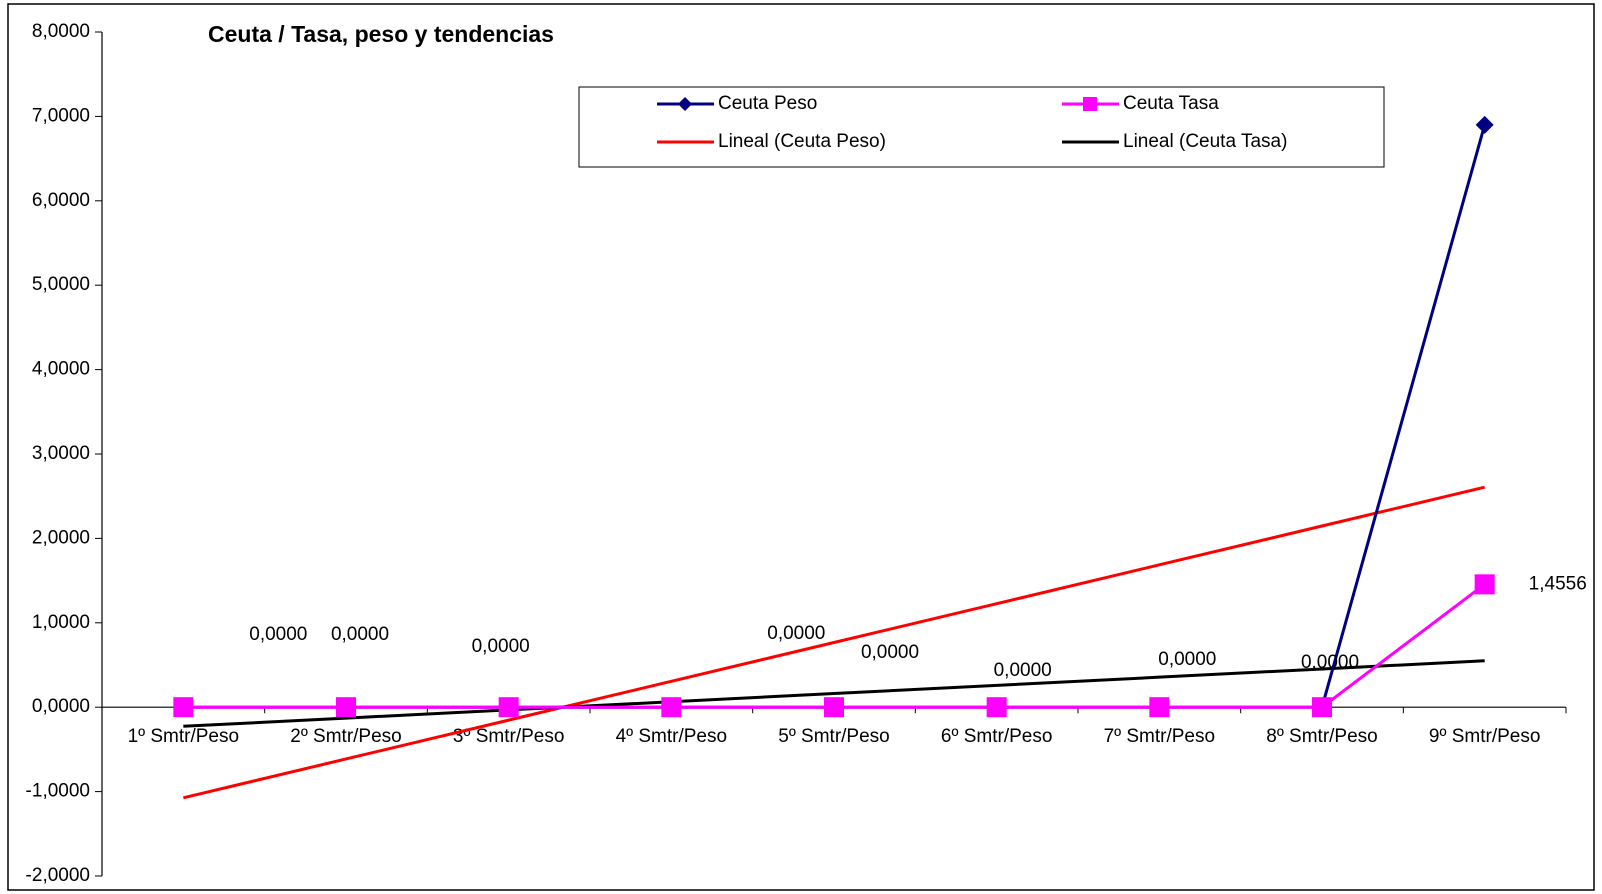 This screenshot has width=1602, height=894. I want to click on x-tick-label: 5º Smtr/Peso, so click(833, 736).